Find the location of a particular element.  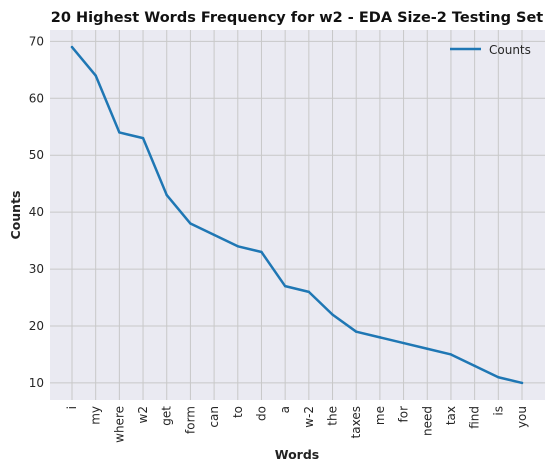

y-tick-label: 30 is located at coordinates (36, 269).